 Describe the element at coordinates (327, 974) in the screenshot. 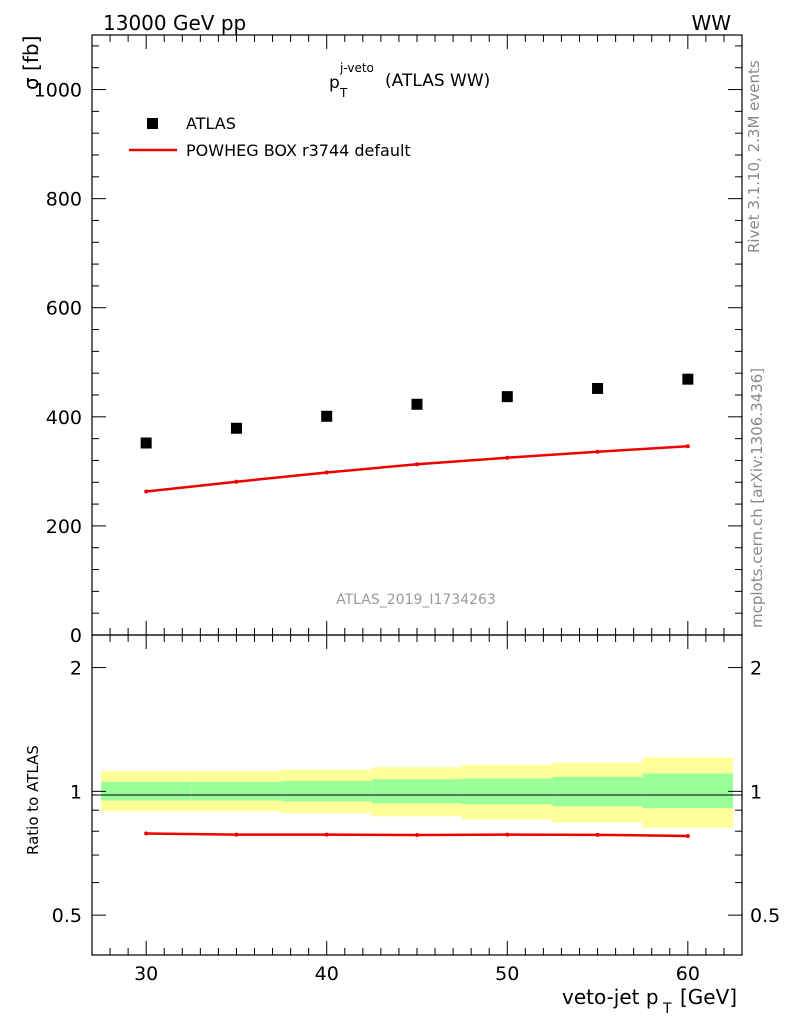

I see `x-tick-label: 40` at that location.